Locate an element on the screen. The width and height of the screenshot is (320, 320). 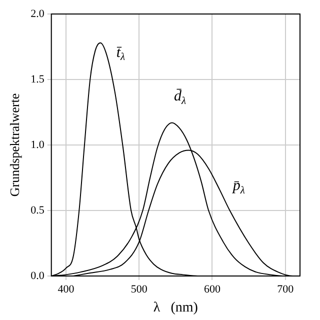
x-tick-label: 600 is located at coordinates (212, 289).